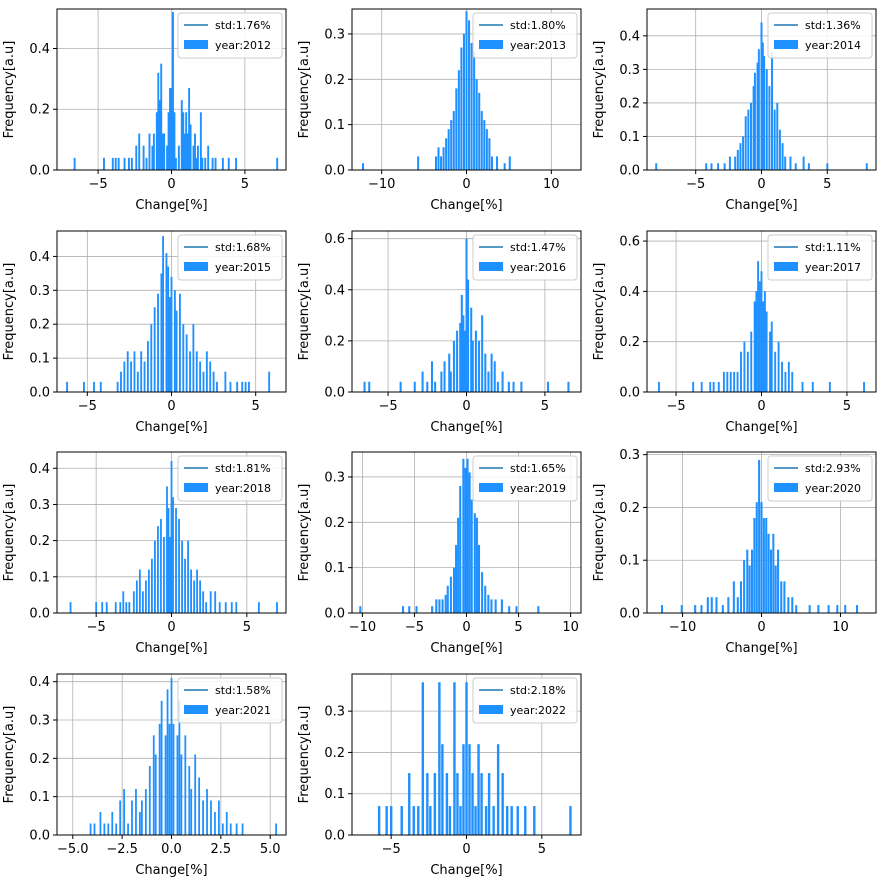 The width and height of the screenshot is (884, 890). I want to click on legend-bar-swatch, so click(491, 709).